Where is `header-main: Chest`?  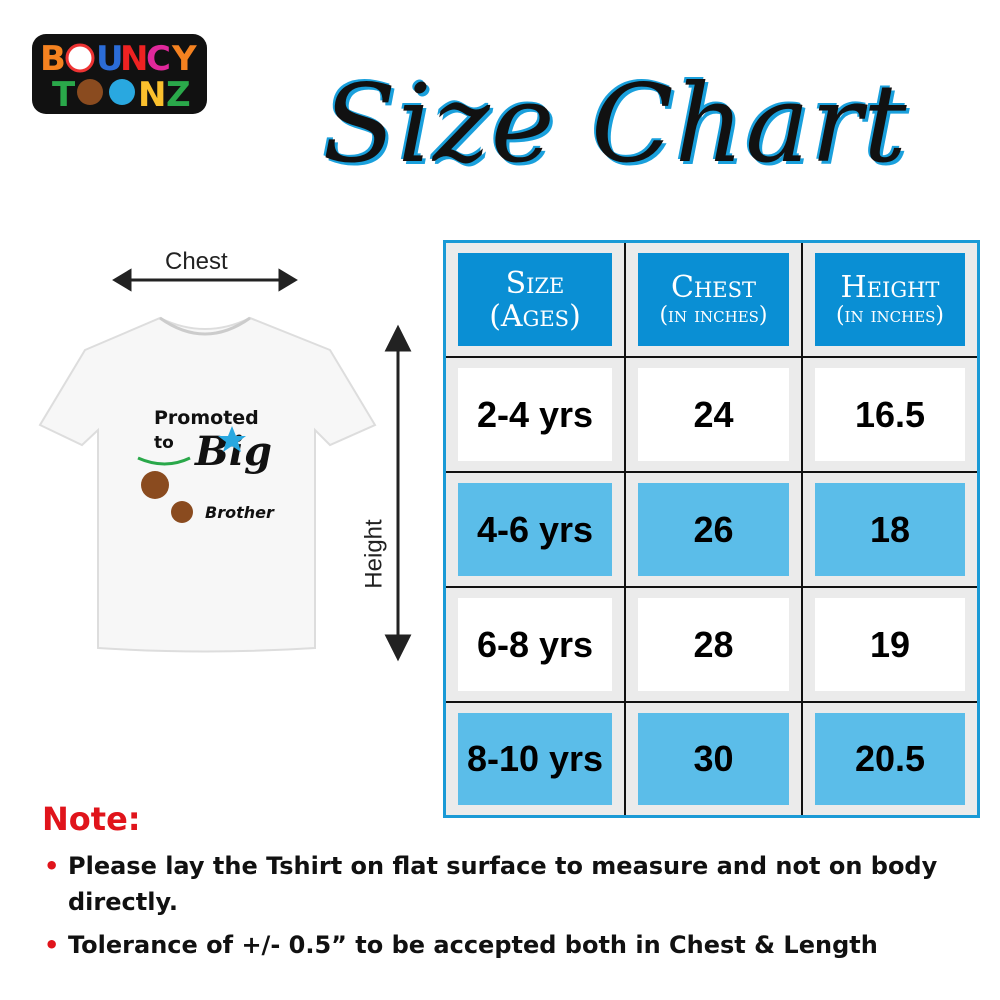
header-main: Chest is located at coordinates (713, 287).